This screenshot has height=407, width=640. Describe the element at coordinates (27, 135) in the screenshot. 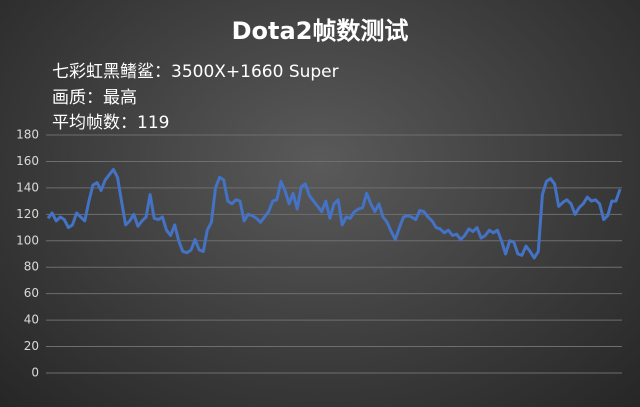

I see `y-tick-label: 180` at that location.